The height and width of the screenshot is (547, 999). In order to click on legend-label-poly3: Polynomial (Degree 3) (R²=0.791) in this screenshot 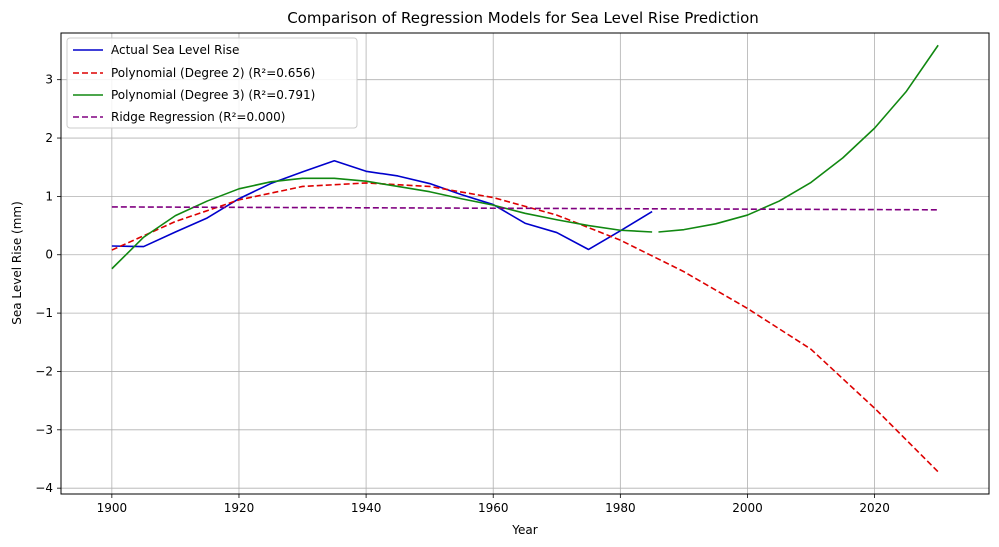, I will do `click(213, 95)`.